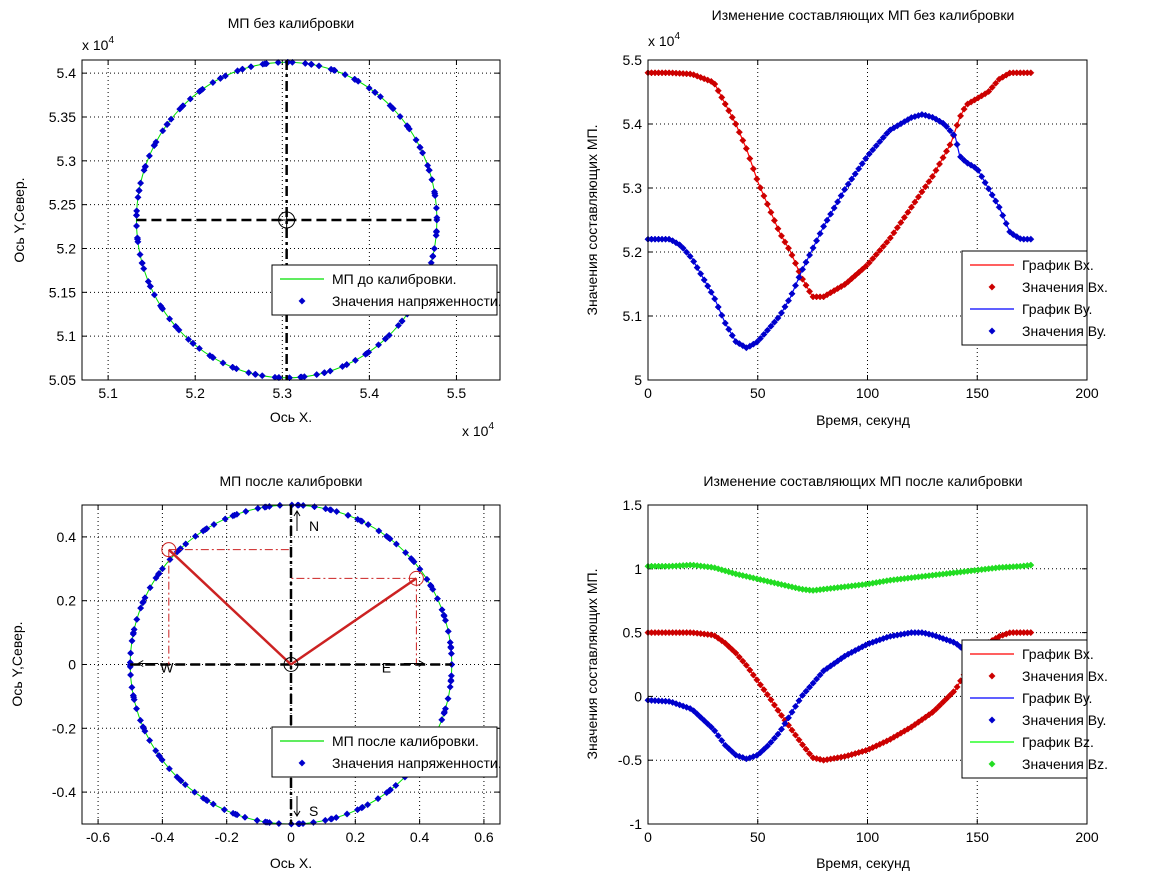  Describe the element at coordinates (633, 316) in the screenshot. I see `y-tick-label: 5.1` at that location.